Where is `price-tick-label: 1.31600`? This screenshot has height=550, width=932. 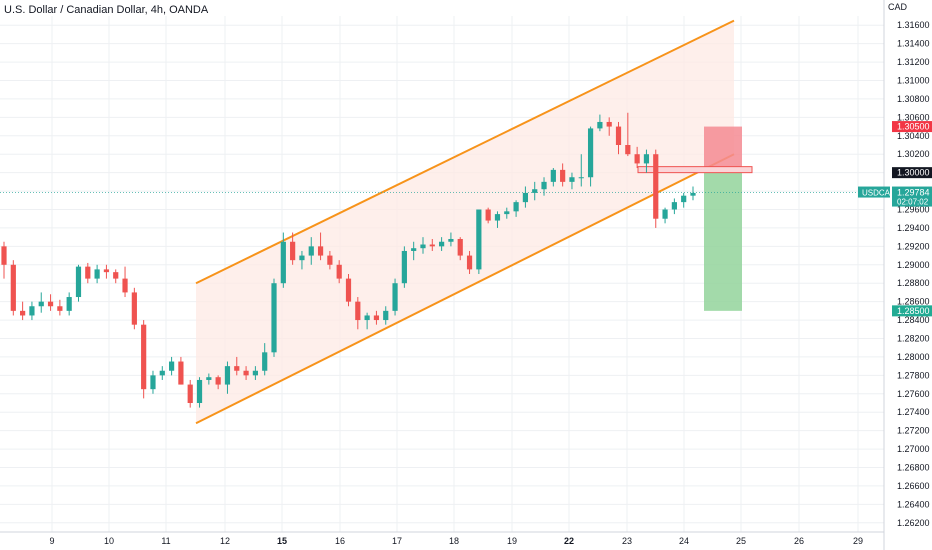
price-tick-label: 1.31600 is located at coordinates (913, 25).